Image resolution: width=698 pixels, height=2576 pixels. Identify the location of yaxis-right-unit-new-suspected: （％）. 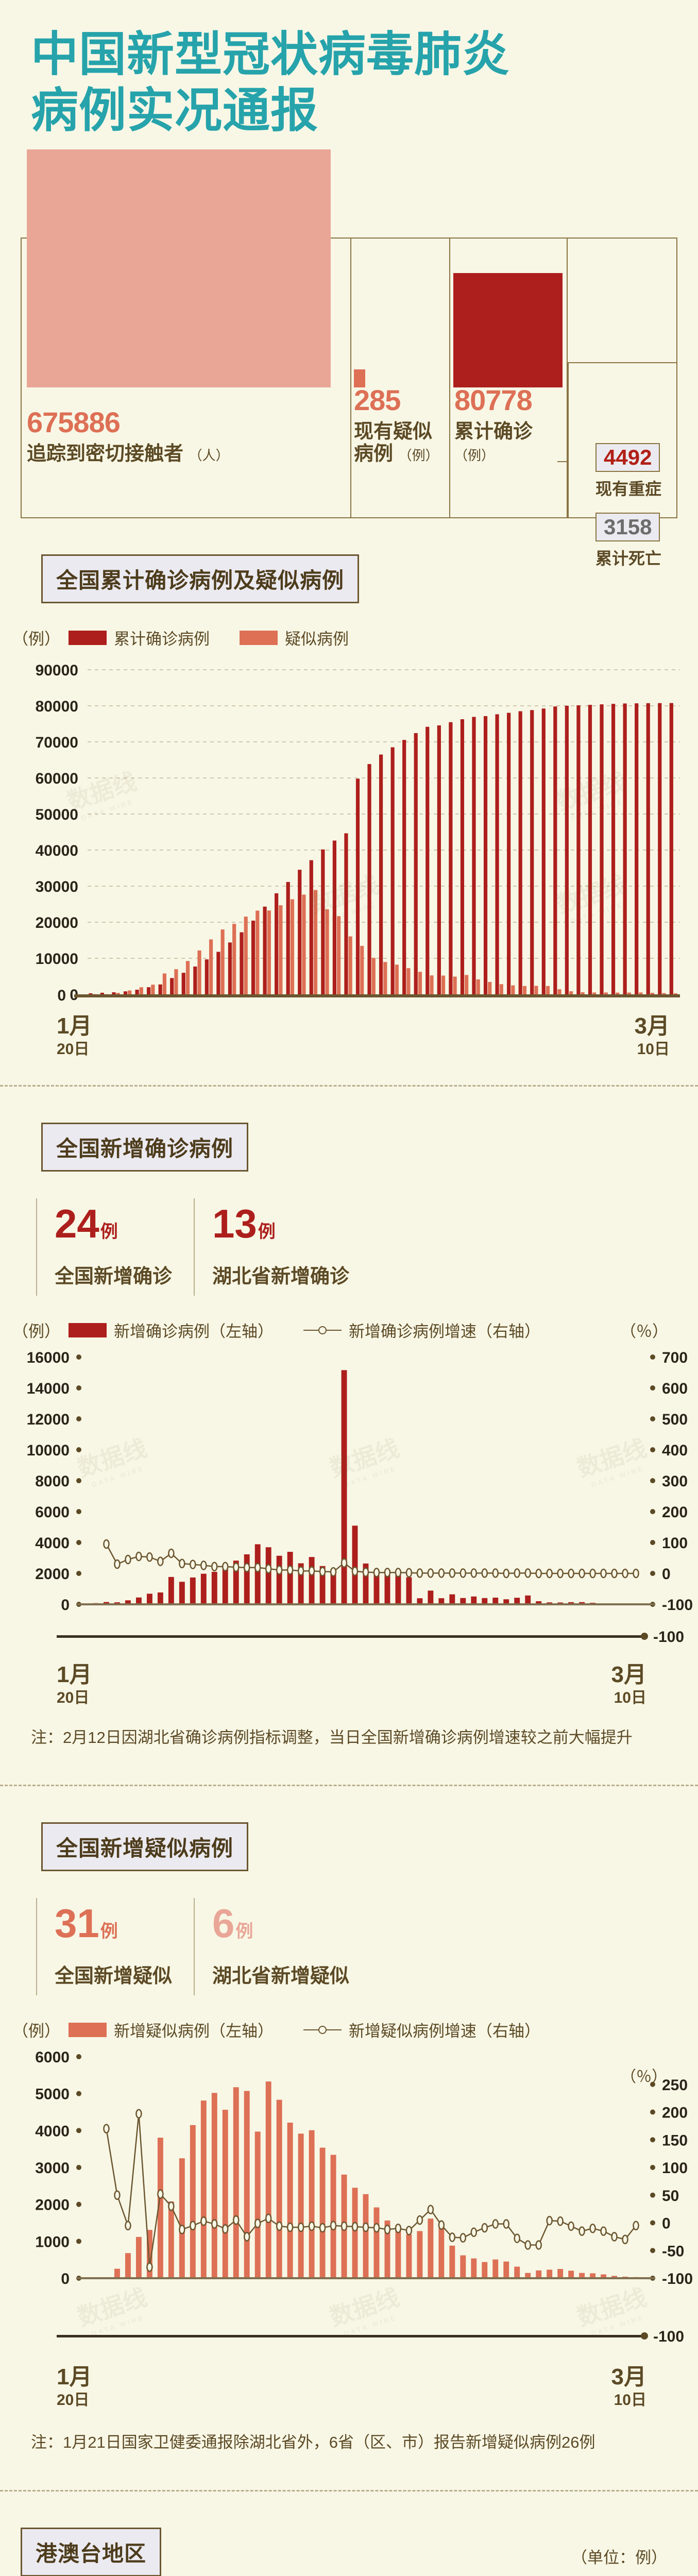
(644, 2077).